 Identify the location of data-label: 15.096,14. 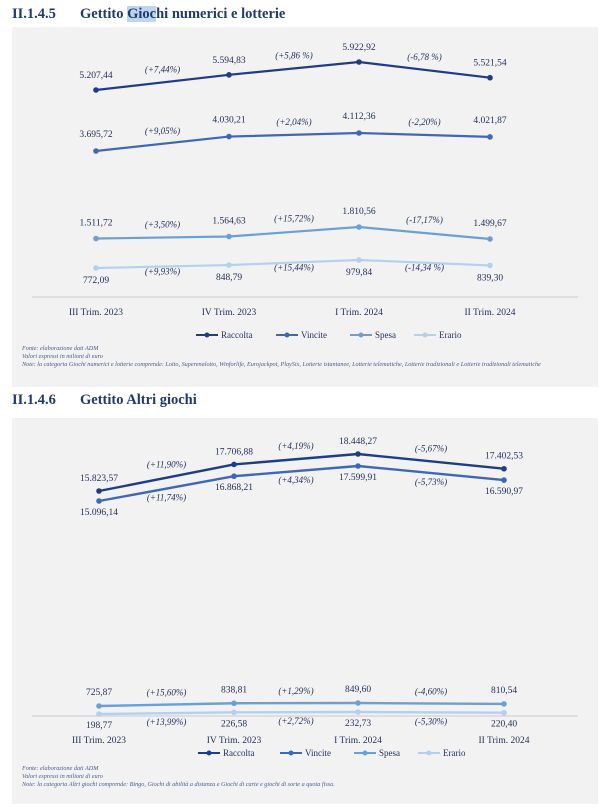
(99, 513).